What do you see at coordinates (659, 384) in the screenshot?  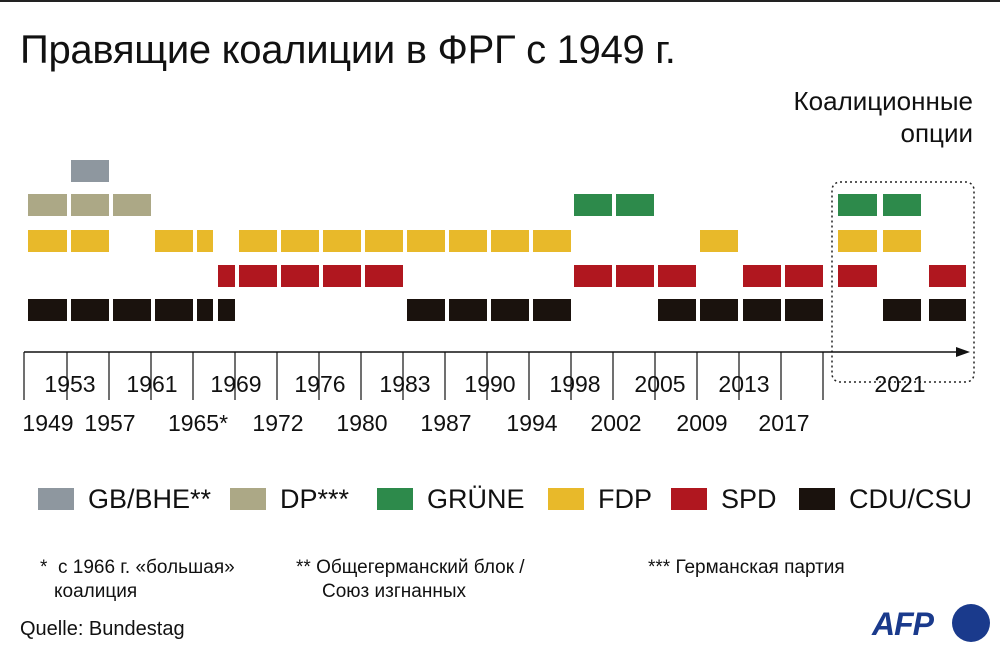 I see `tick-label-upper: 2005` at bounding box center [659, 384].